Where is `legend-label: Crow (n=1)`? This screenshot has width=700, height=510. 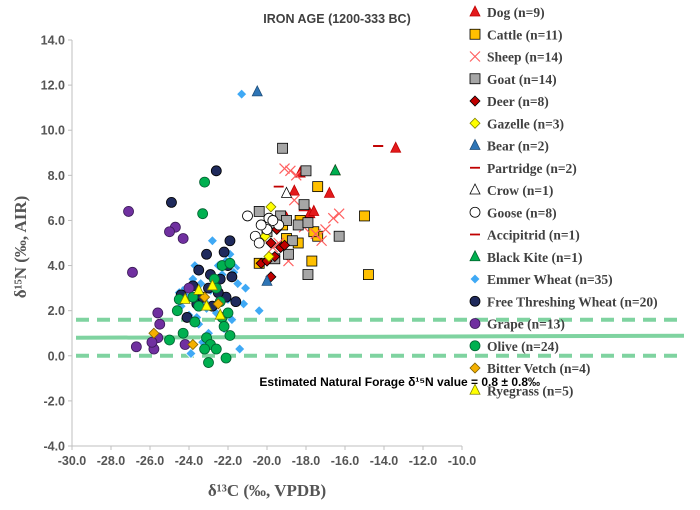 legend-label: Crow (n=1) is located at coordinates (520, 190).